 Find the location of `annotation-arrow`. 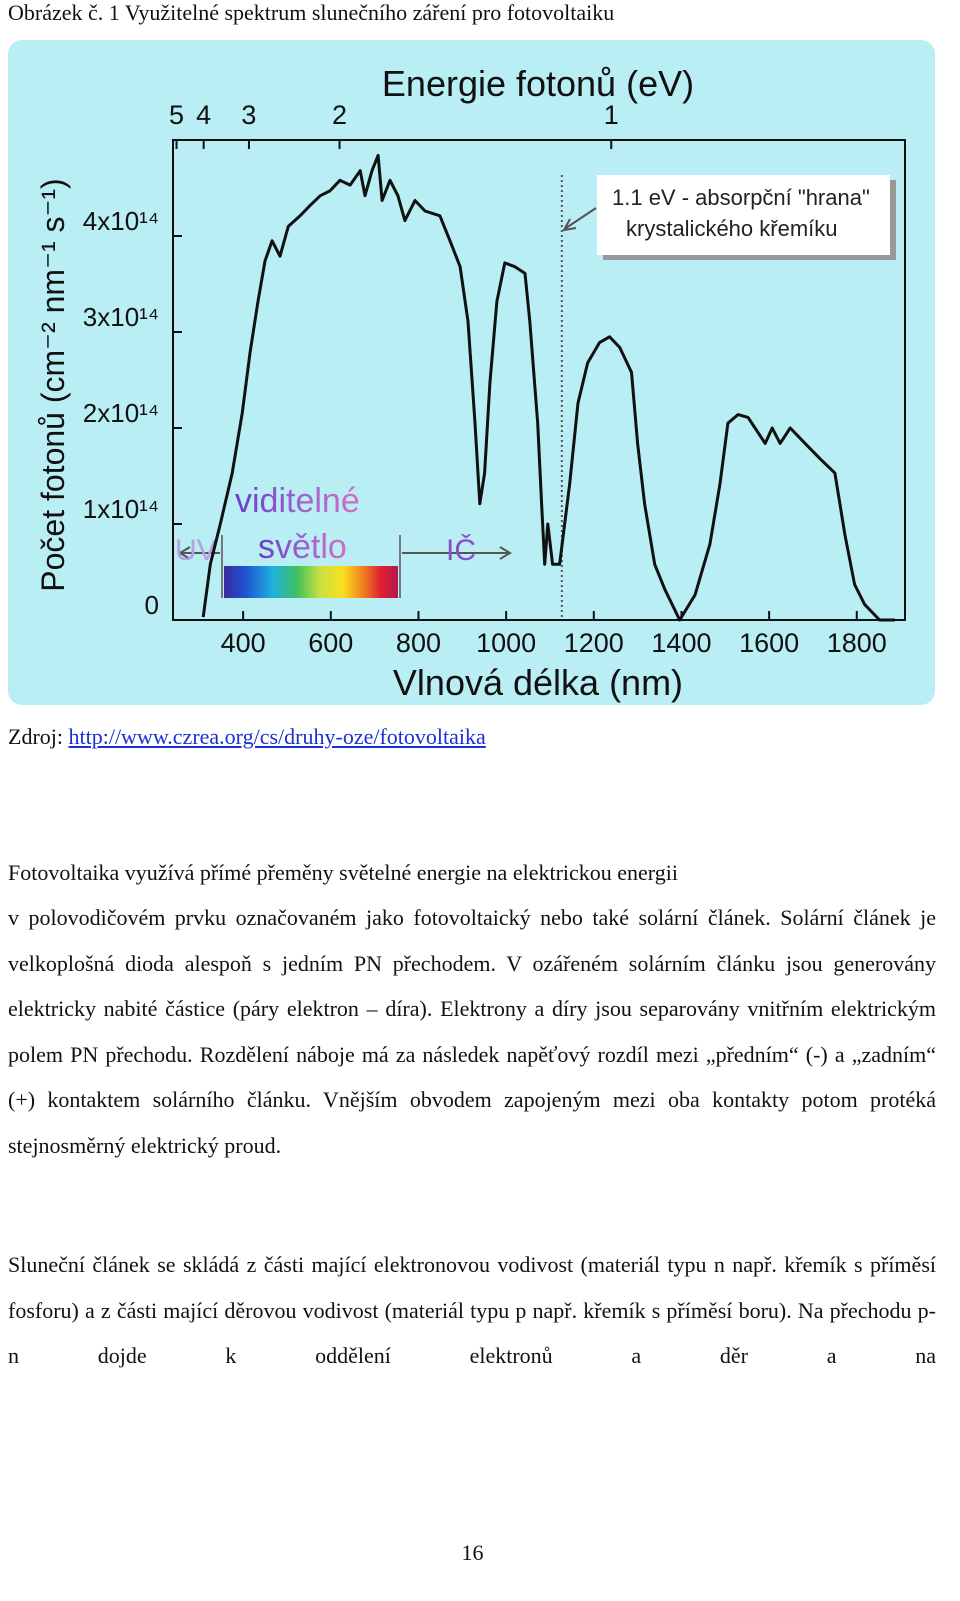

annotation-arrow is located at coordinates (579, 219).